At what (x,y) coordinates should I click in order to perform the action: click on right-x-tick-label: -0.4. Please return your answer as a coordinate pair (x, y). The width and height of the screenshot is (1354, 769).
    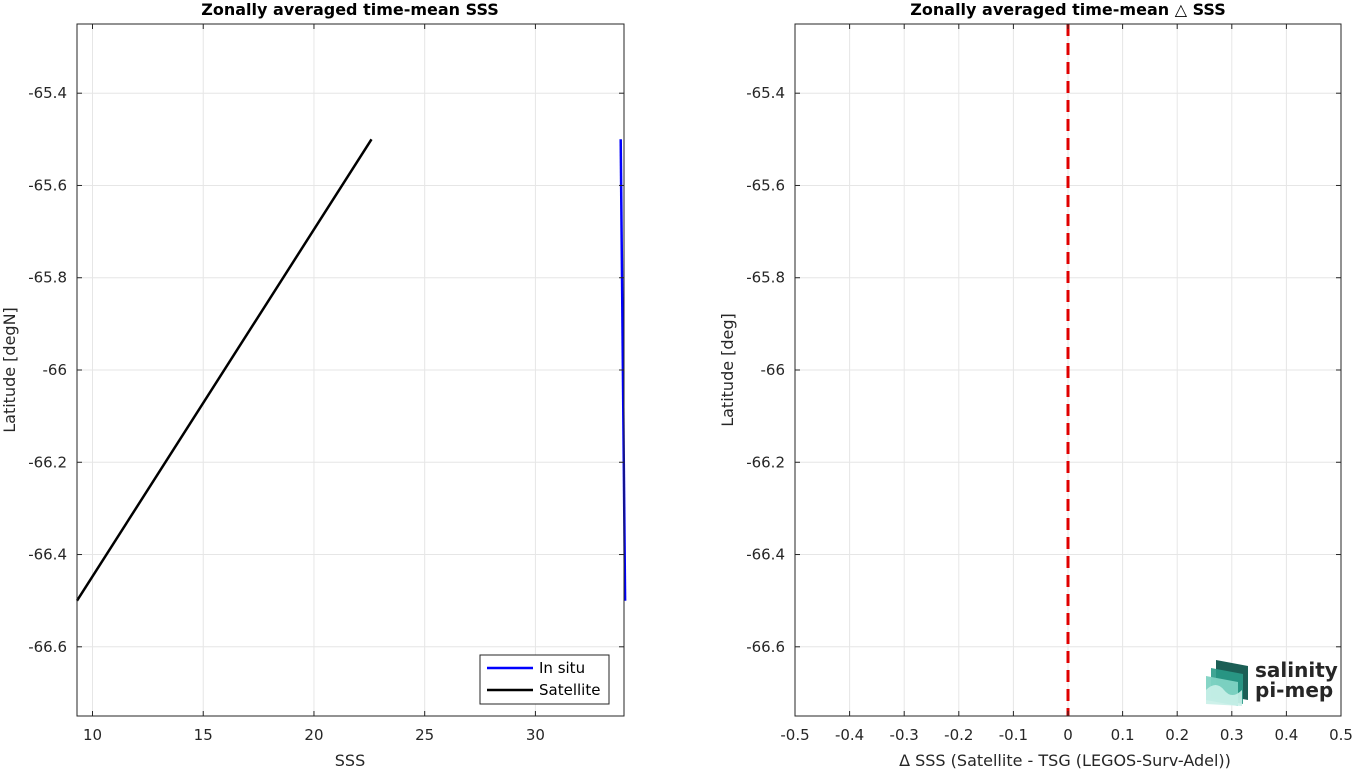
    Looking at the image, I should click on (849, 735).